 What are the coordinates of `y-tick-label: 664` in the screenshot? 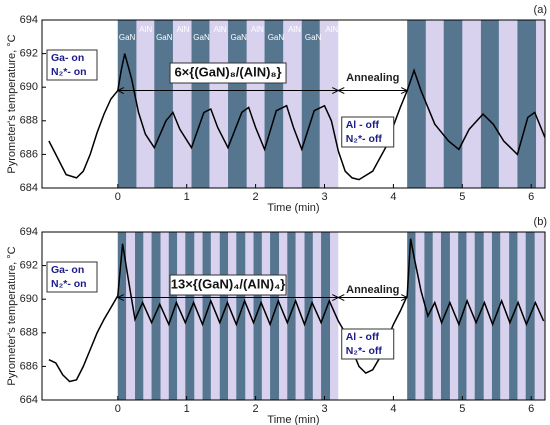 It's located at (29, 400).